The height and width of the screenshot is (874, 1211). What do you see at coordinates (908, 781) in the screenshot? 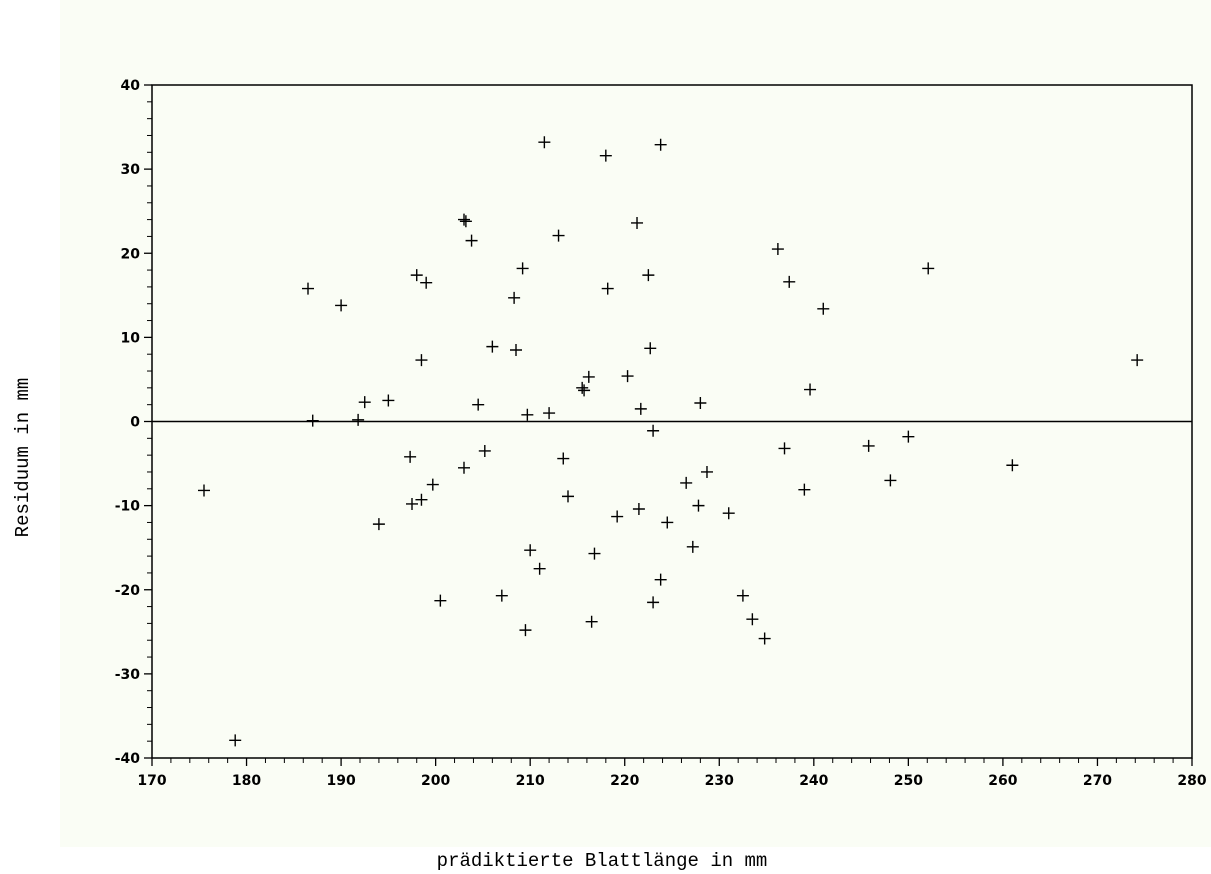
I see `x-tick-label: 250` at bounding box center [908, 781].